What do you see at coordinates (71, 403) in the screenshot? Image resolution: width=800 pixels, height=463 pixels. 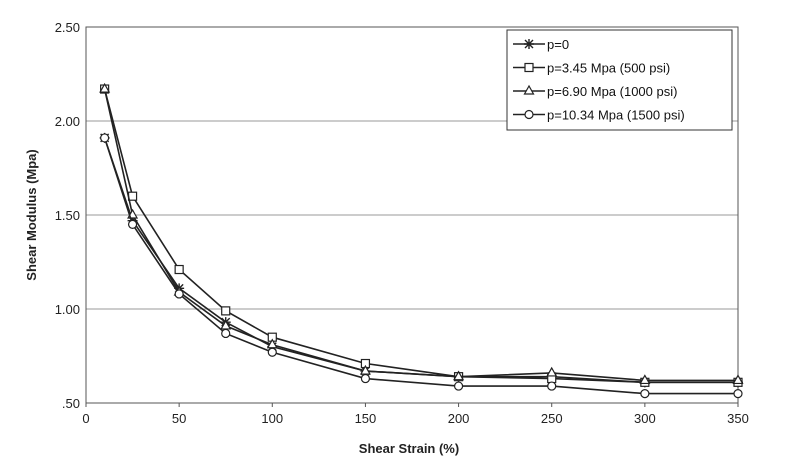 I see `y-tick-label: .50` at bounding box center [71, 403].